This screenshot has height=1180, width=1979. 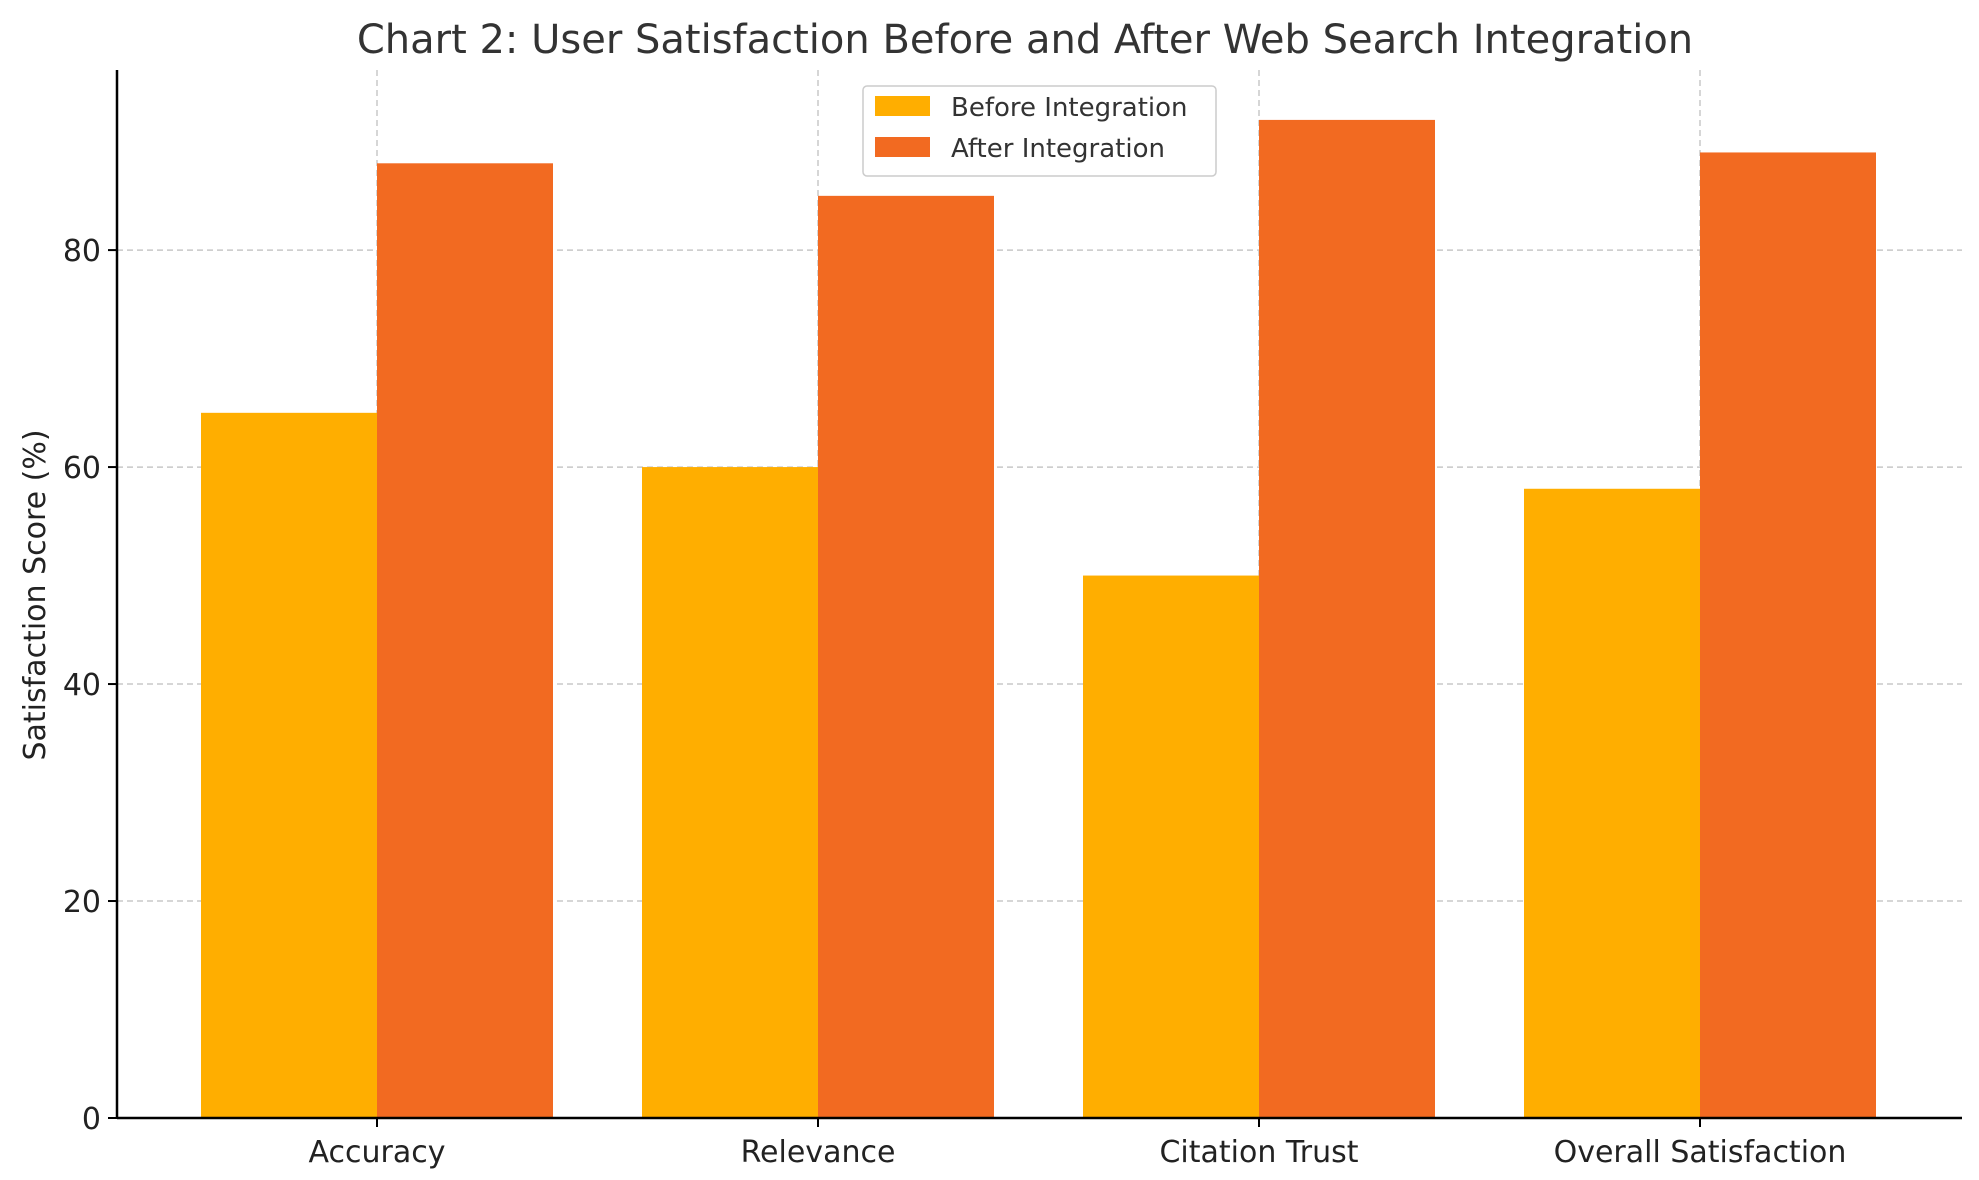 What do you see at coordinates (82, 685) in the screenshot?
I see `y-tick-label-40: 40` at bounding box center [82, 685].